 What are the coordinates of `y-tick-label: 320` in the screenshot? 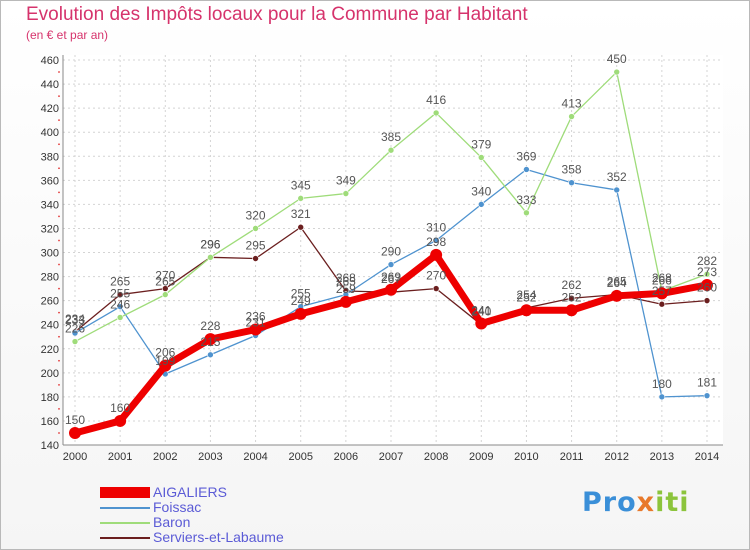 It's located at (50, 229).